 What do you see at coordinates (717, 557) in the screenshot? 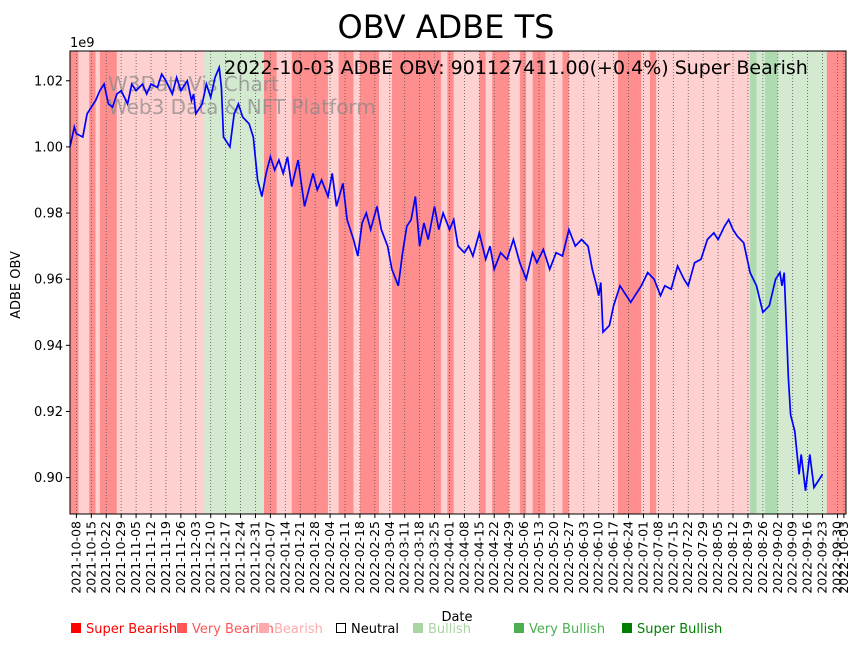
I see `x-tick-label: 2022-08-05` at bounding box center [717, 557].